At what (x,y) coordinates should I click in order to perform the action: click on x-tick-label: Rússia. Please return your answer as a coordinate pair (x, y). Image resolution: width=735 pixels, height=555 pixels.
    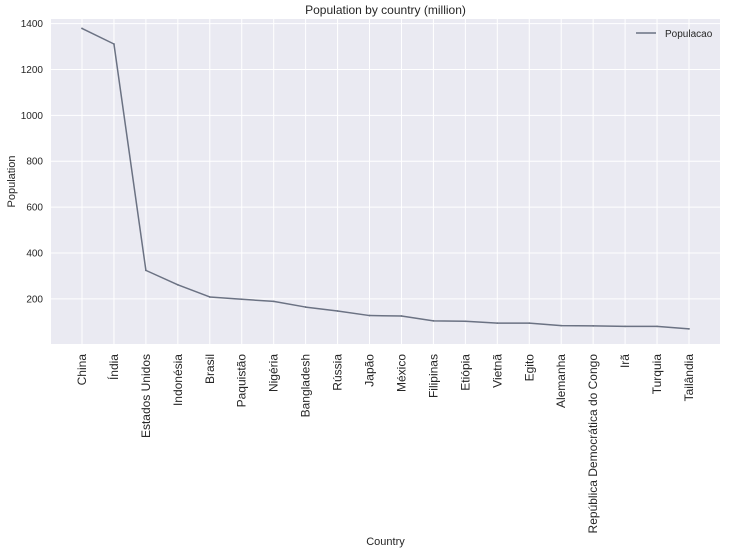
    Looking at the image, I should click on (338, 372).